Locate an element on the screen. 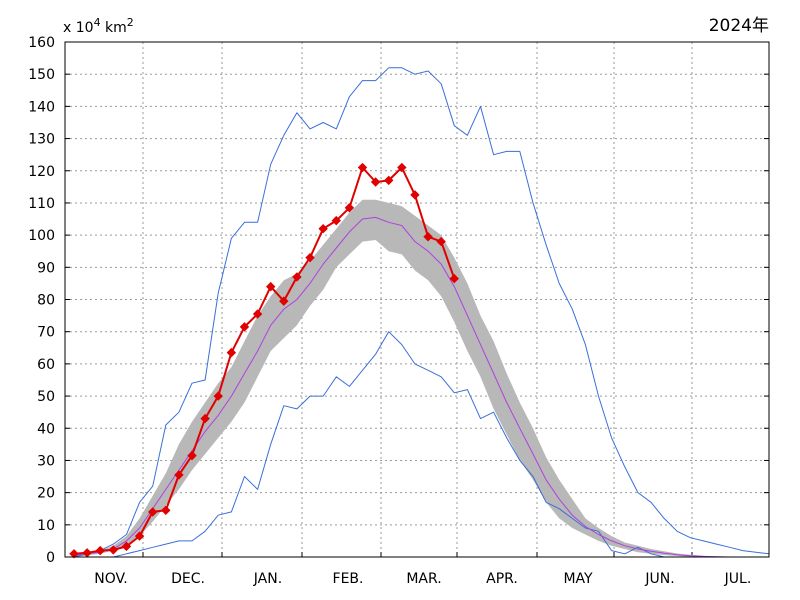  year-label: 2024年 is located at coordinates (739, 26).